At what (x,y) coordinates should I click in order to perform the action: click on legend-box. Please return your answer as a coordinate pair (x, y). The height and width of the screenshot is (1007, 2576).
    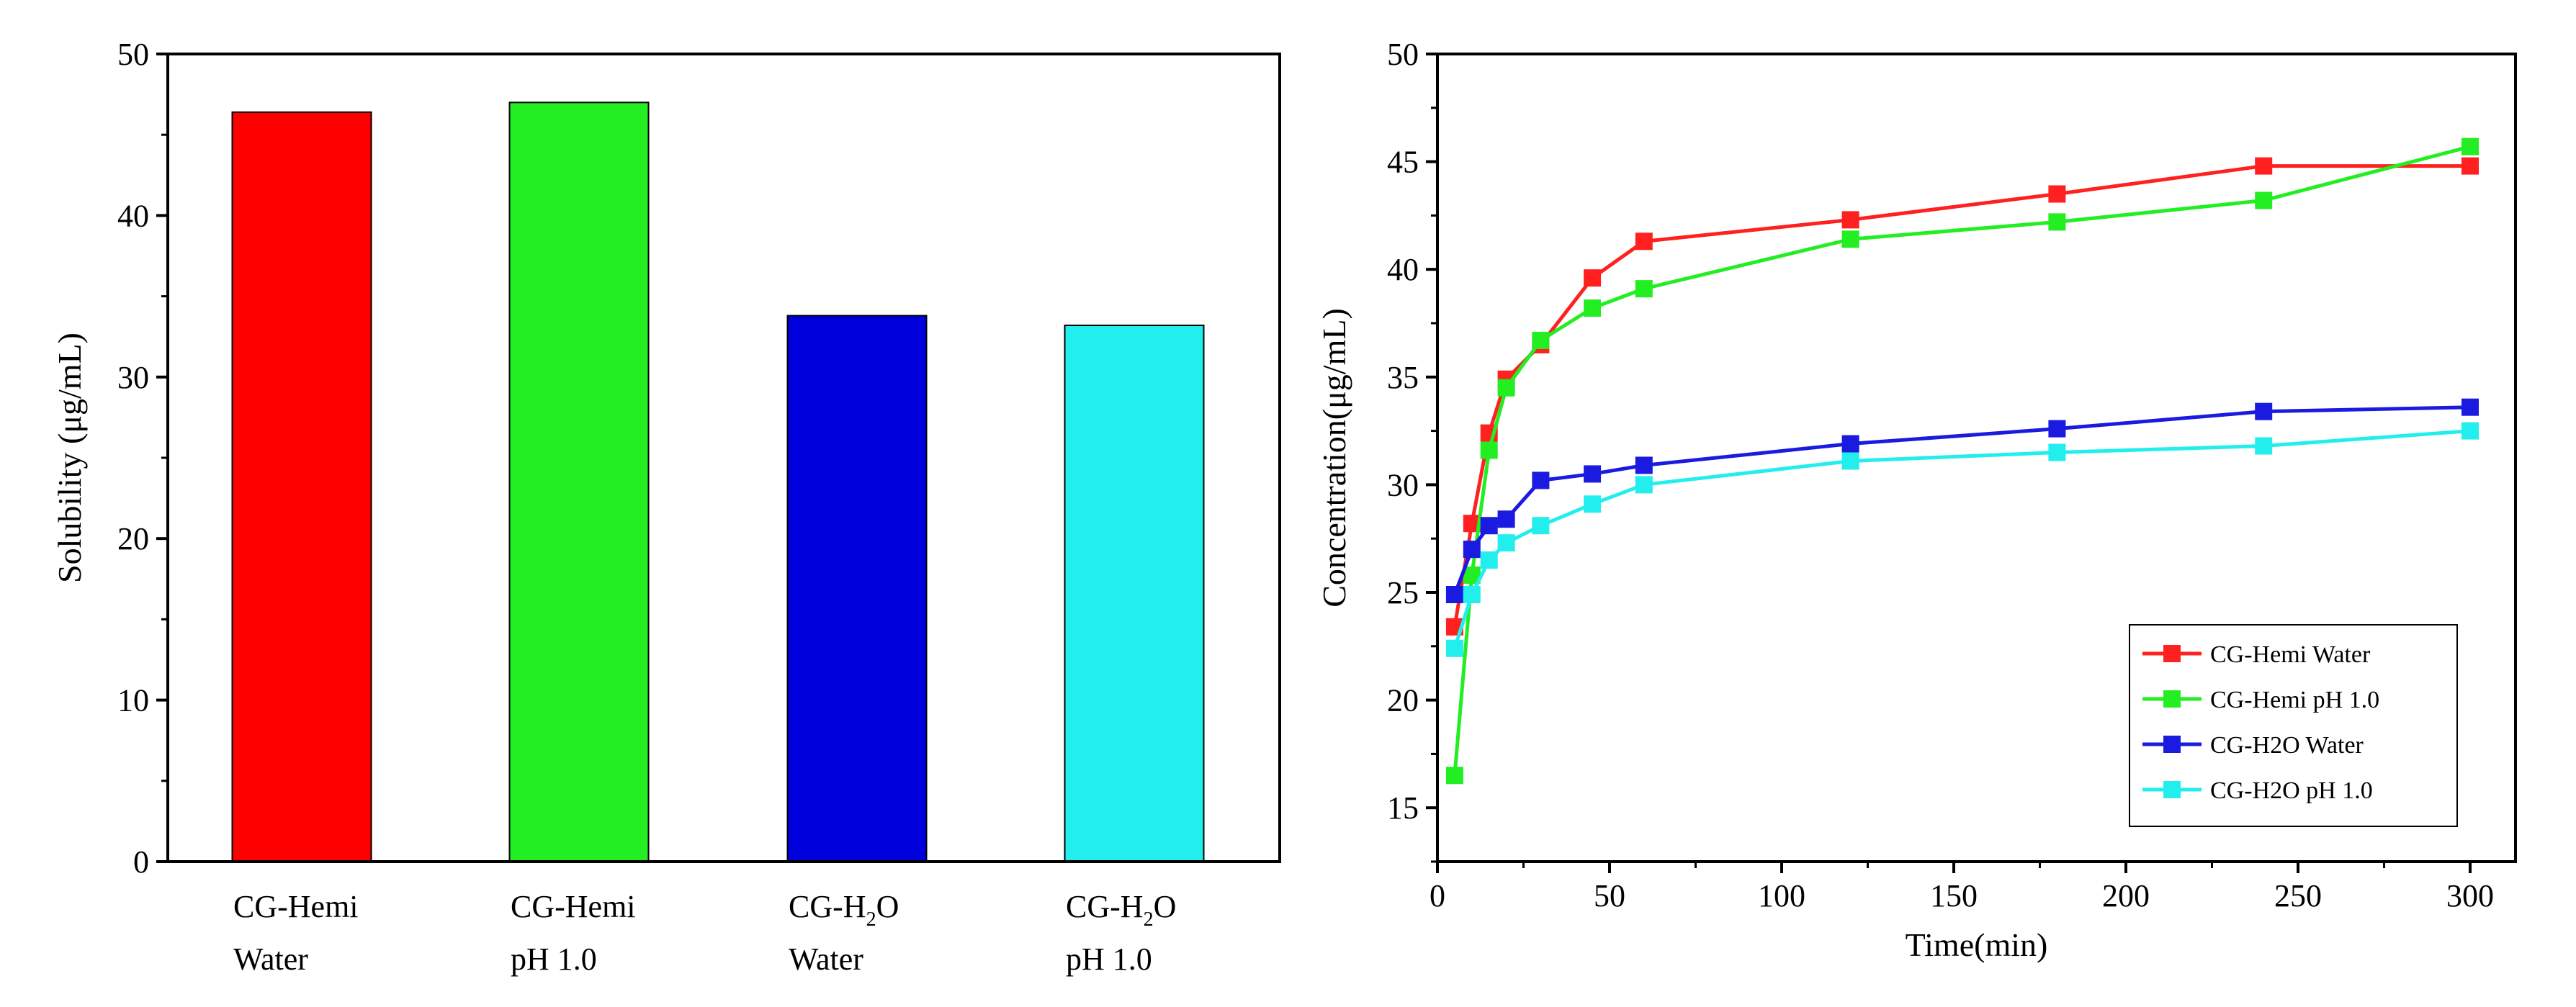
    Looking at the image, I should click on (2293, 725).